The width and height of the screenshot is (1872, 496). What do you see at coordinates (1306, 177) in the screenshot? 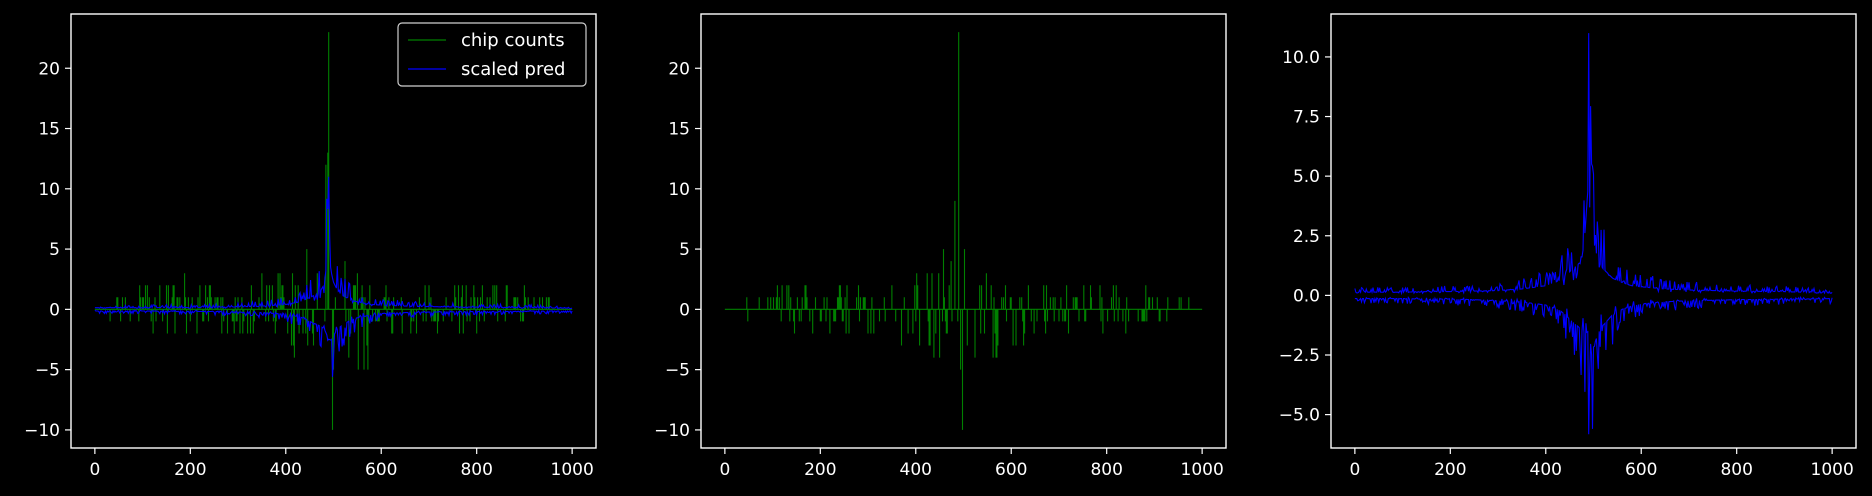
I see `y-tick-label: 5.0` at bounding box center [1306, 177].